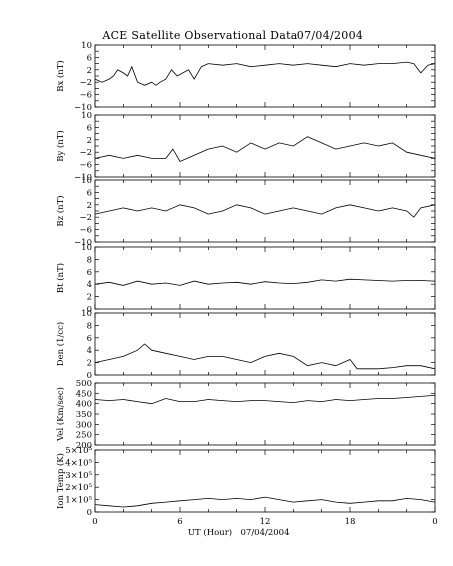 The height and width of the screenshot is (566, 453). I want to click on y-tick-label-temp: 5×10⁵, so click(78, 451).